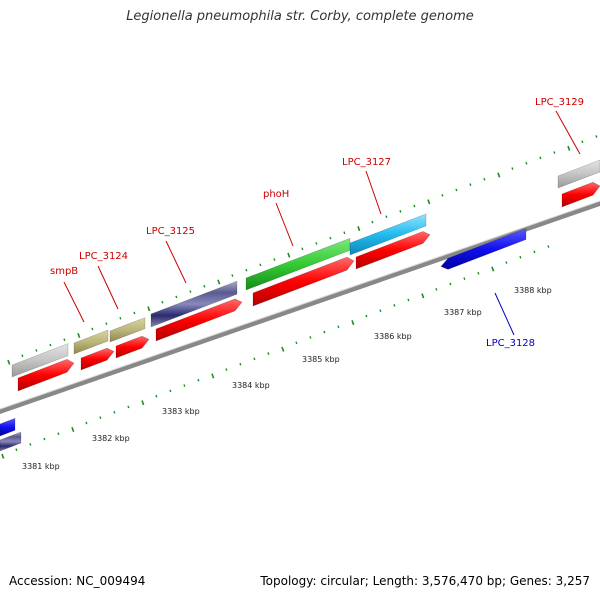 This screenshot has width=600, height=600. What do you see at coordinates (103, 256) in the screenshot?
I see `gene-label: LPC_3124` at bounding box center [103, 256].